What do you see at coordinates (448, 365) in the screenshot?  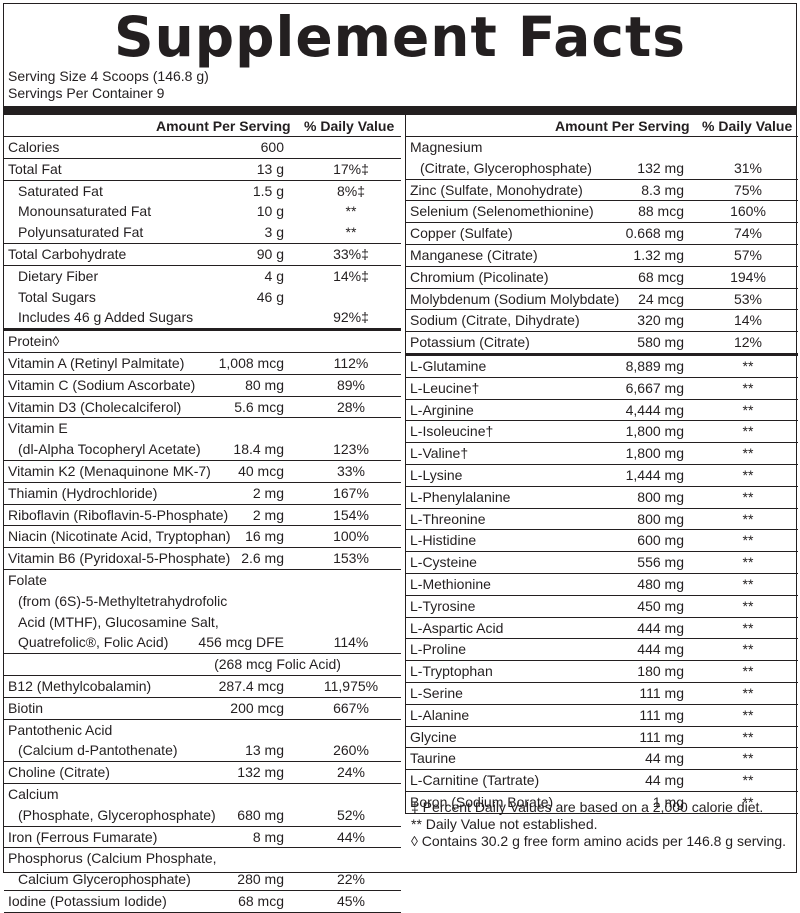 I see `nutrient-name: L-Glutamine` at bounding box center [448, 365].